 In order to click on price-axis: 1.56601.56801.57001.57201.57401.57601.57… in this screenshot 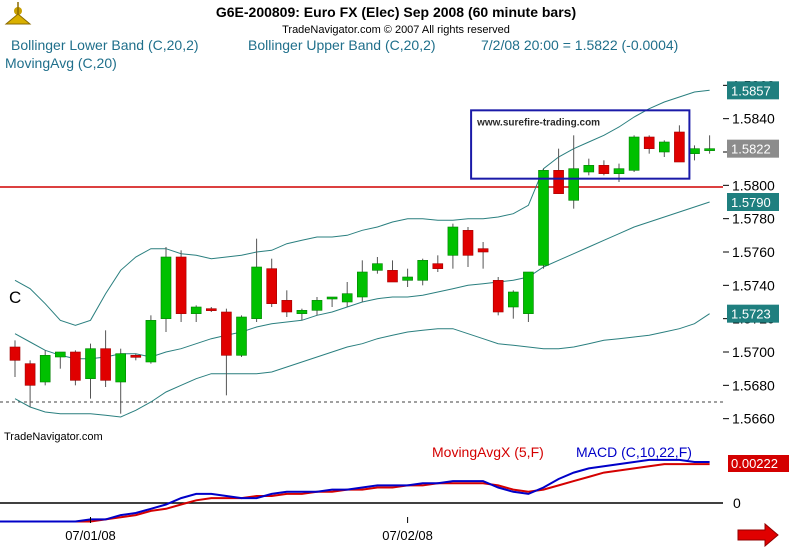, I will do `click(749, 252)`.